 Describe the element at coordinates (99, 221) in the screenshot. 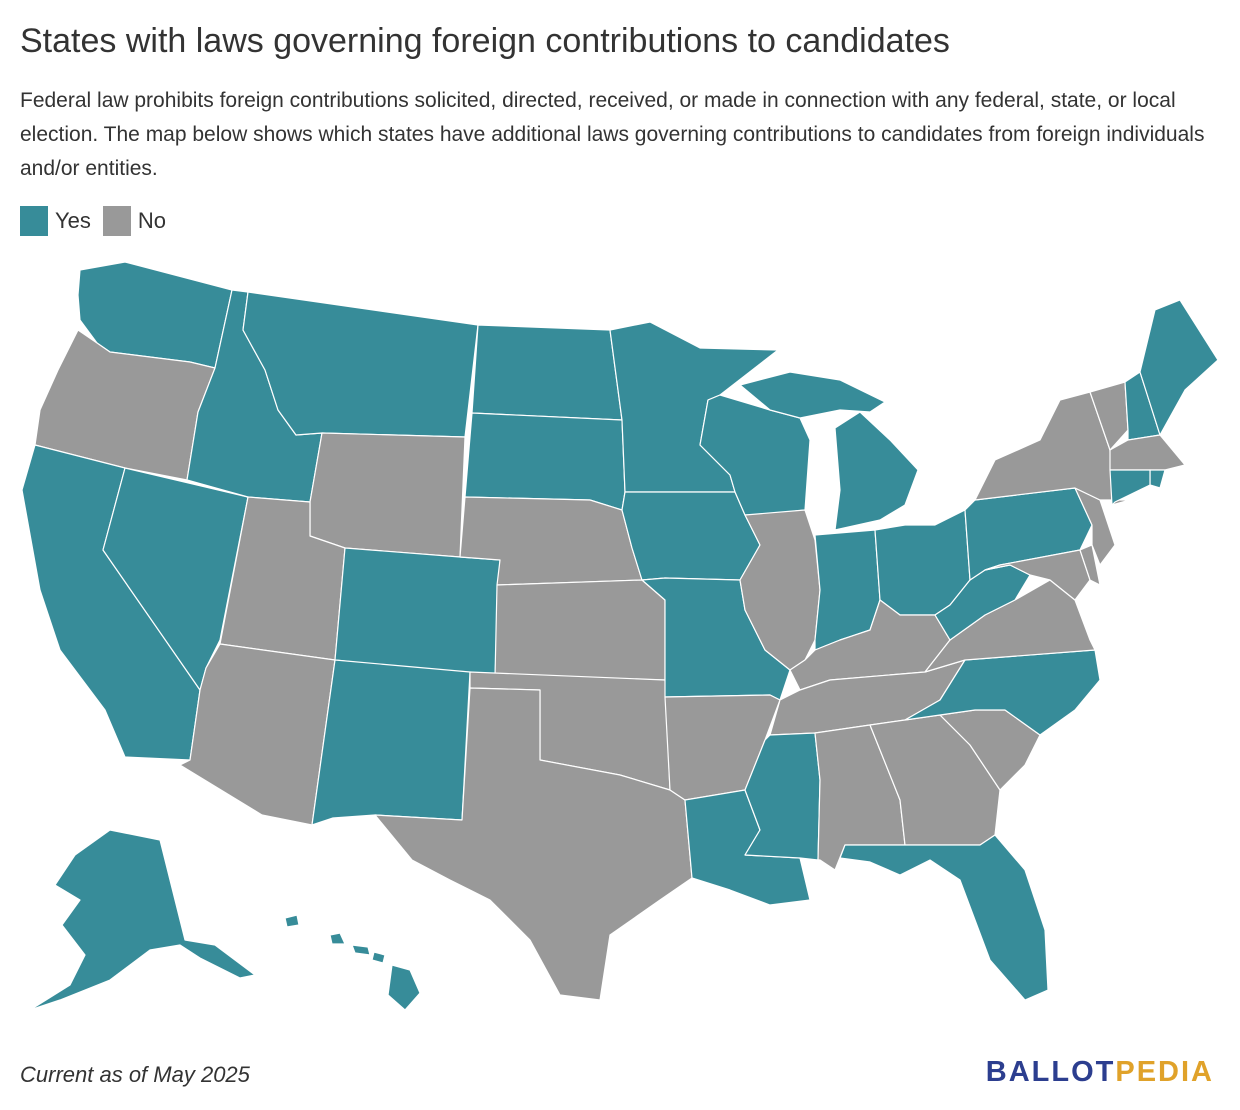

I see `legend: Yes No` at that location.